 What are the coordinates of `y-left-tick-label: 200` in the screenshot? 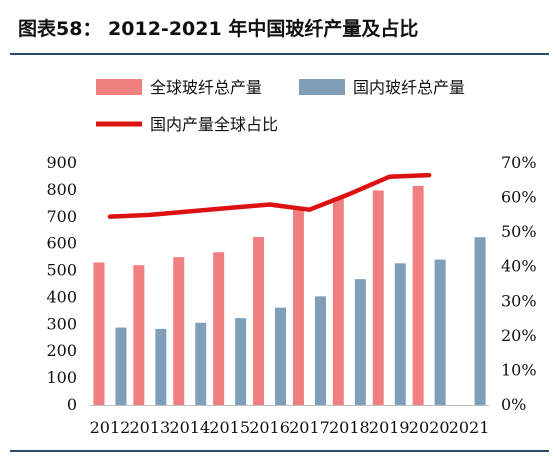 It's located at (61, 350).